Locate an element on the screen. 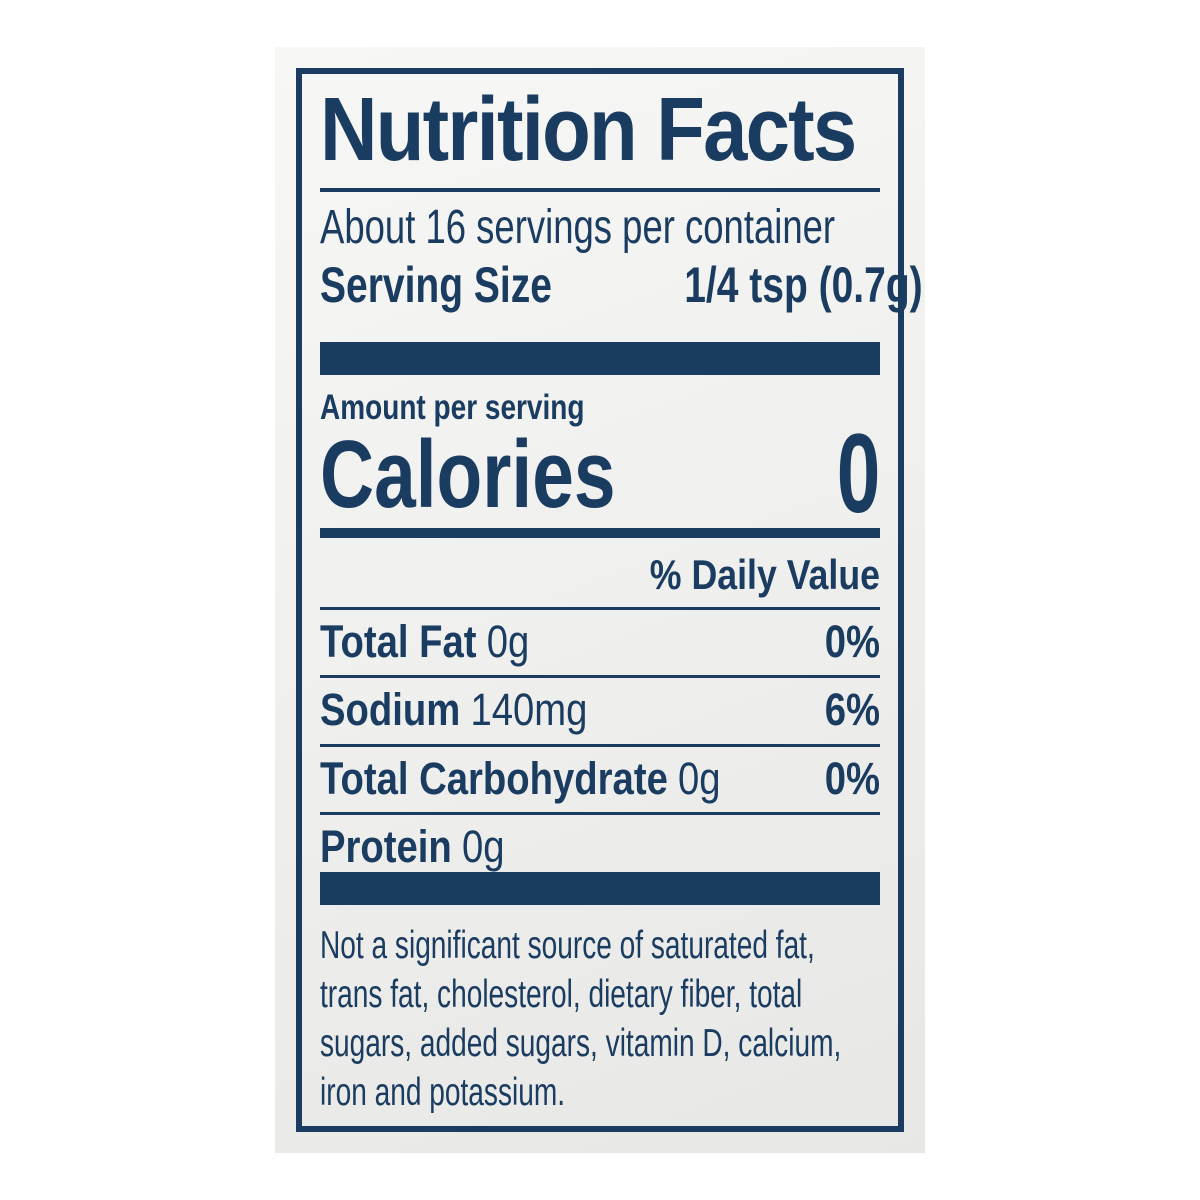 Image resolution: width=1200 pixels, height=1200 pixels. section-bar-bottom is located at coordinates (600, 889).